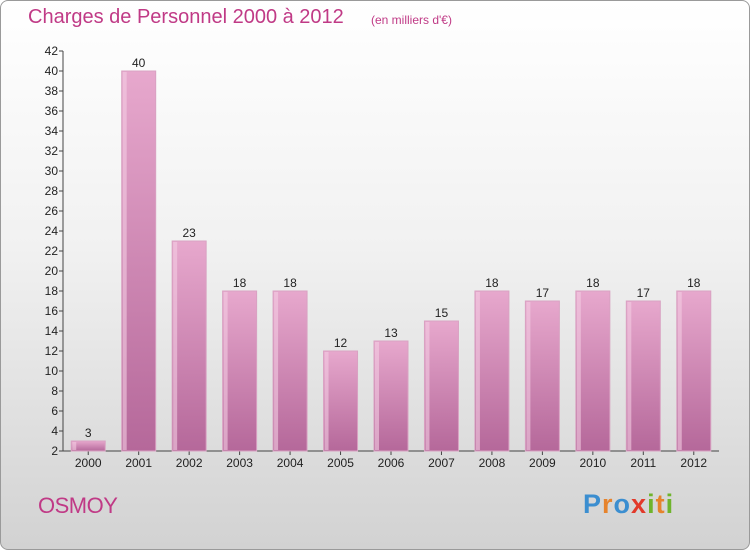  Describe the element at coordinates (52, 191) in the screenshot. I see `y-tick-label: 28` at that location.